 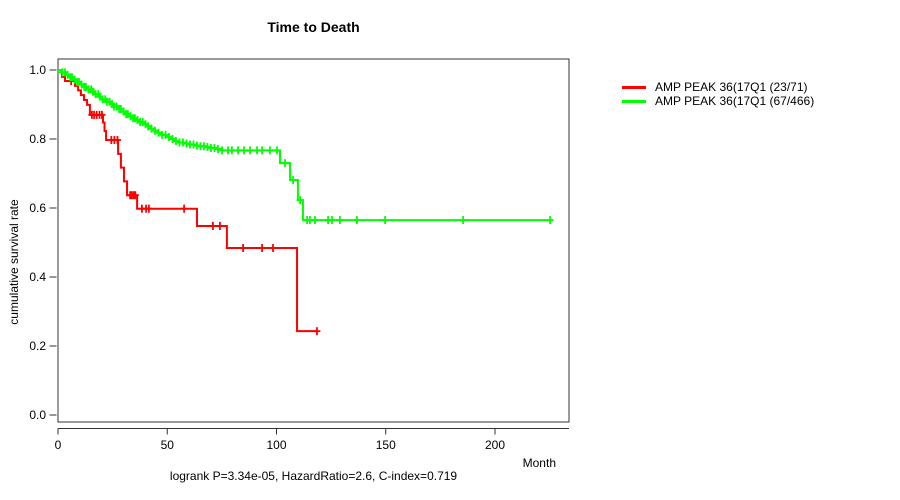 What do you see at coordinates (731, 87) in the screenshot?
I see `legend-label-red-group: AMP PEAK 36(17Q1 (23/71)` at bounding box center [731, 87].